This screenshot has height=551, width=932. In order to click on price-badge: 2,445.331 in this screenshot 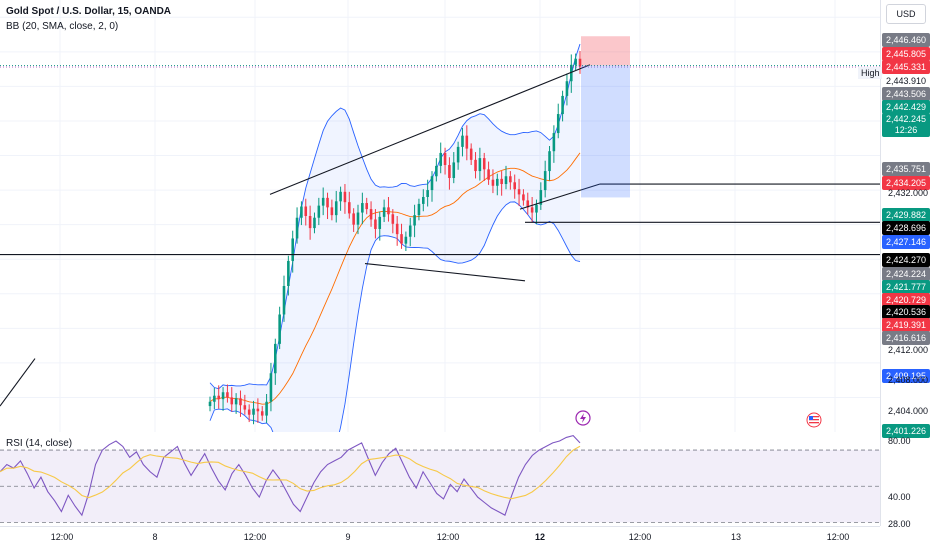, I will do `click(906, 67)`.